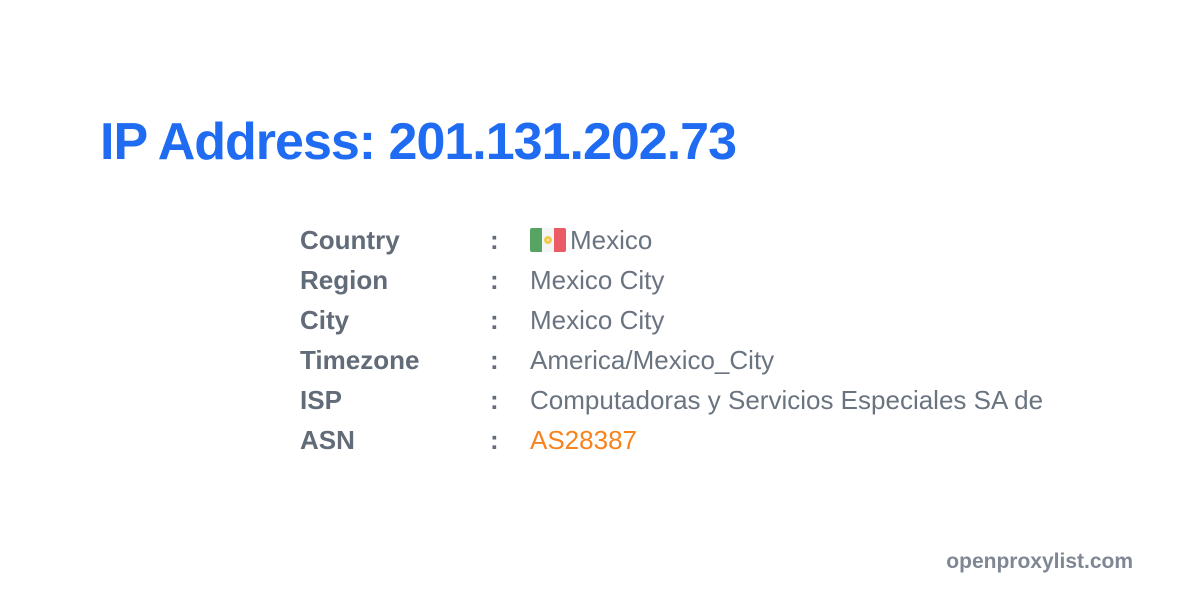 This screenshot has width=1200, height=600. What do you see at coordinates (750, 440) in the screenshot?
I see `detail-row-asn: ASN : AS28387` at bounding box center [750, 440].